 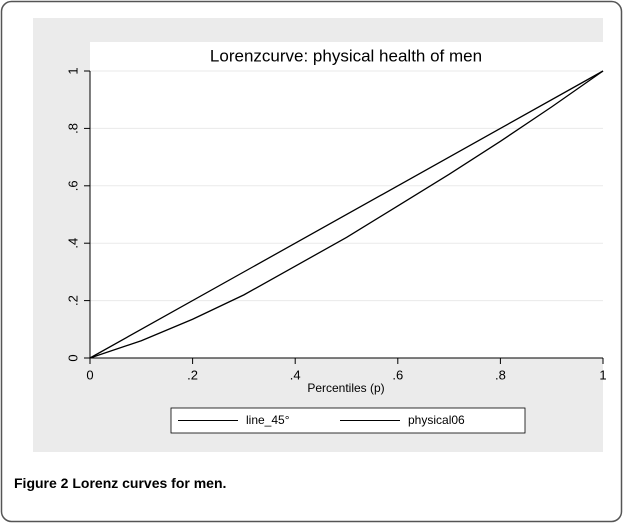 I want to click on y-tick-label: .4, so click(x=72, y=243).